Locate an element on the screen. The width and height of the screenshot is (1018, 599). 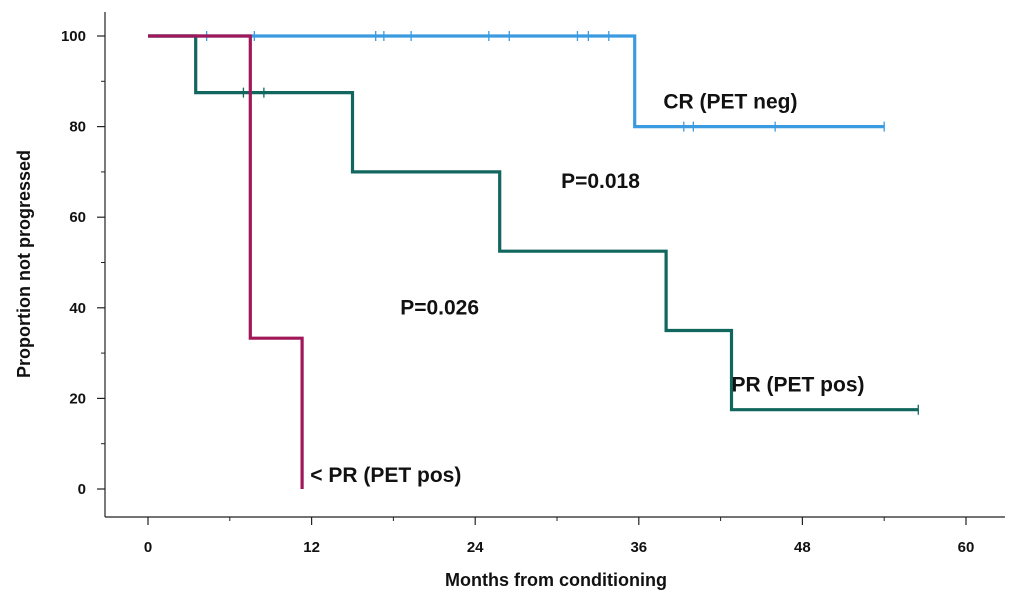
x-axis-title: Months from conditioning is located at coordinates (556, 580).